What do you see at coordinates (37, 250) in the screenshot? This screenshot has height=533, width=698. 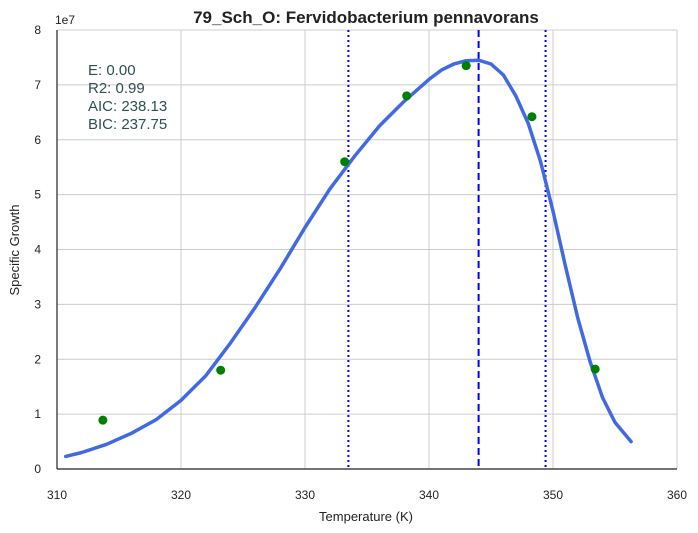 I see `y-tick-label: 4` at bounding box center [37, 250].